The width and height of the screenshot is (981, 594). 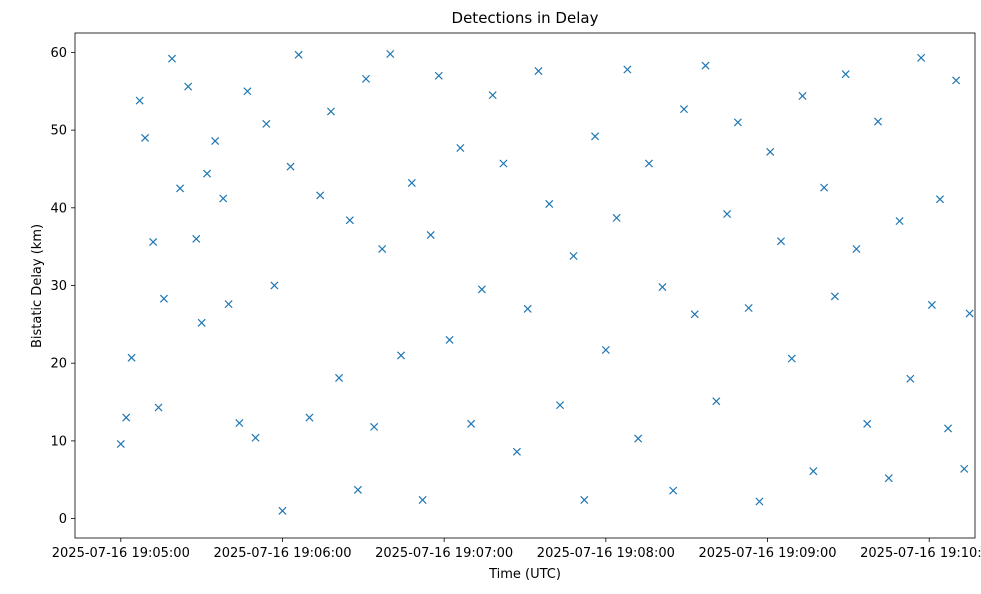 What do you see at coordinates (58, 53) in the screenshot?
I see `y-tick-label: 60` at bounding box center [58, 53].